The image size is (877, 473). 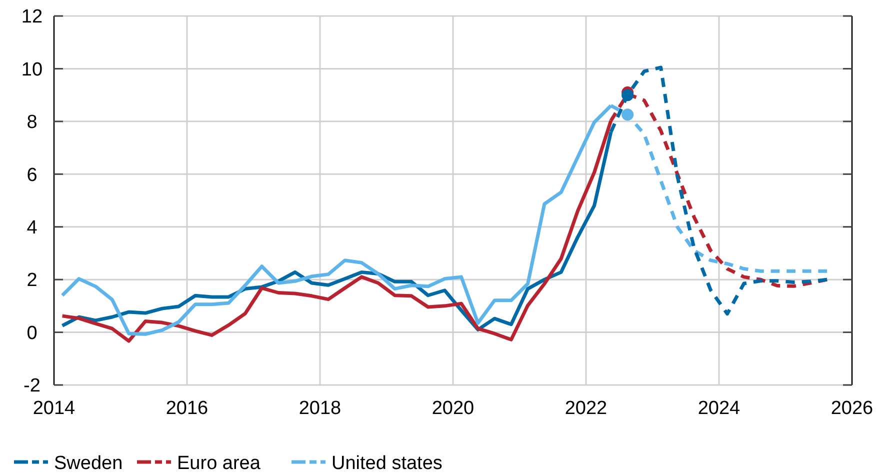 I want to click on x-tick-label: 2026, so click(x=852, y=408).